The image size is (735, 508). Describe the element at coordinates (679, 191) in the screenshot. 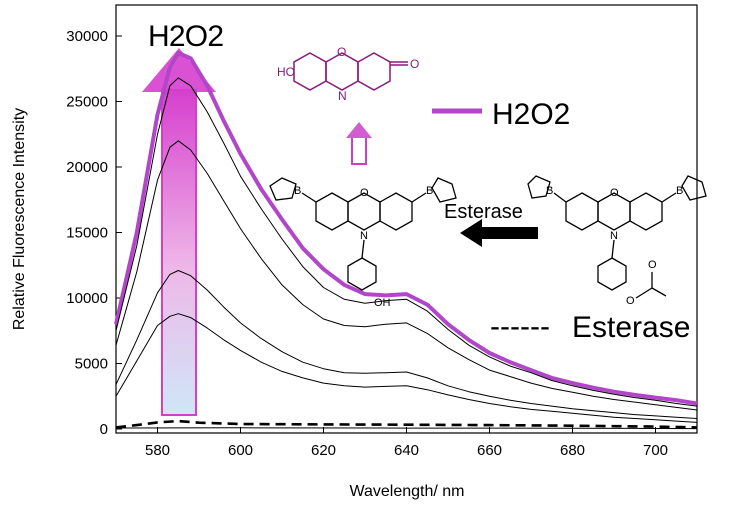

I see `atom-b-right-2: B` at that location.